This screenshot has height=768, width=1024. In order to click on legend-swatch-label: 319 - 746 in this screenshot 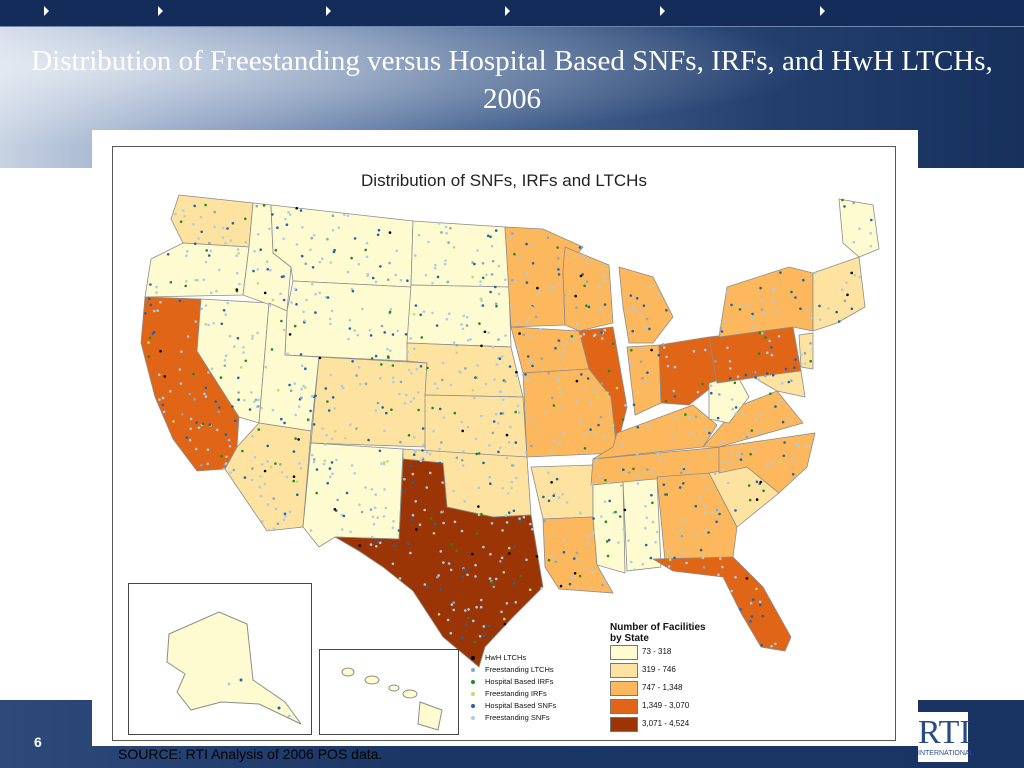, I will do `click(659, 669)`.